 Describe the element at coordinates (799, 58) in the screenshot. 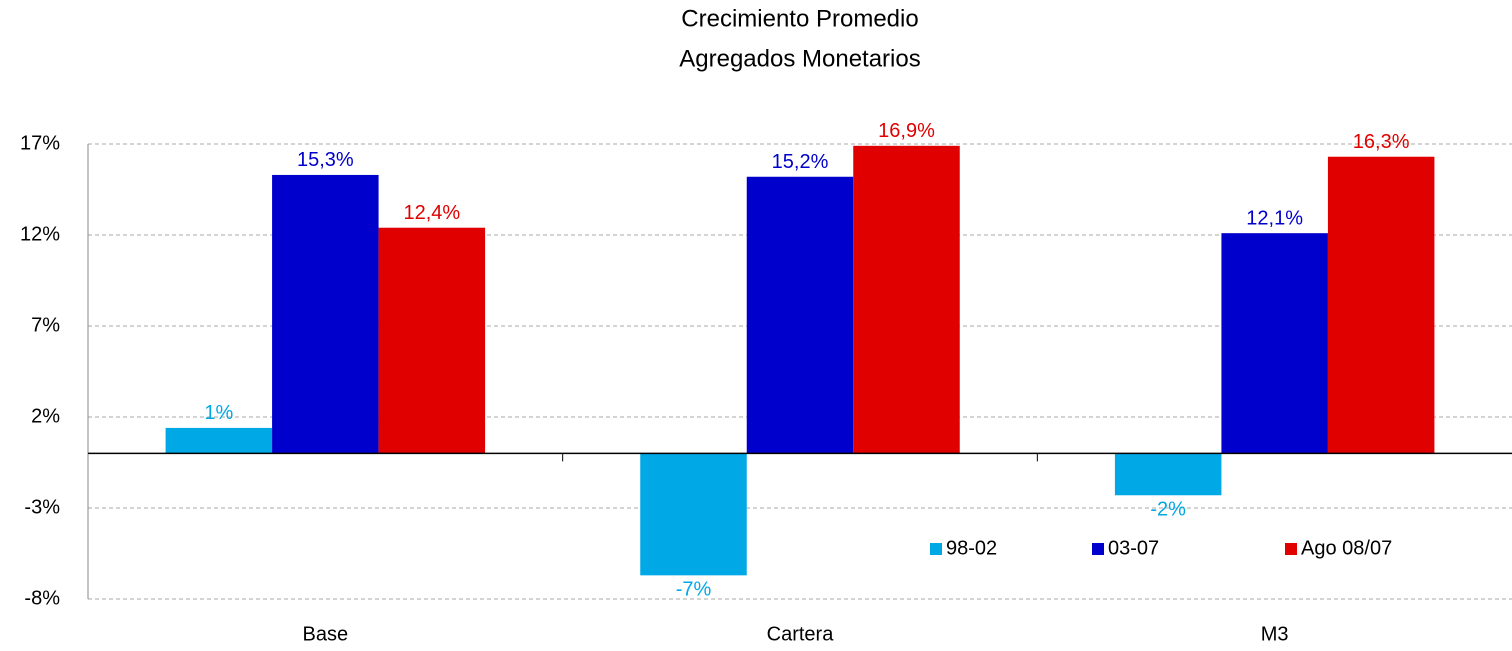

I see `chart-subtitle: Agregados Monetarios` at that location.